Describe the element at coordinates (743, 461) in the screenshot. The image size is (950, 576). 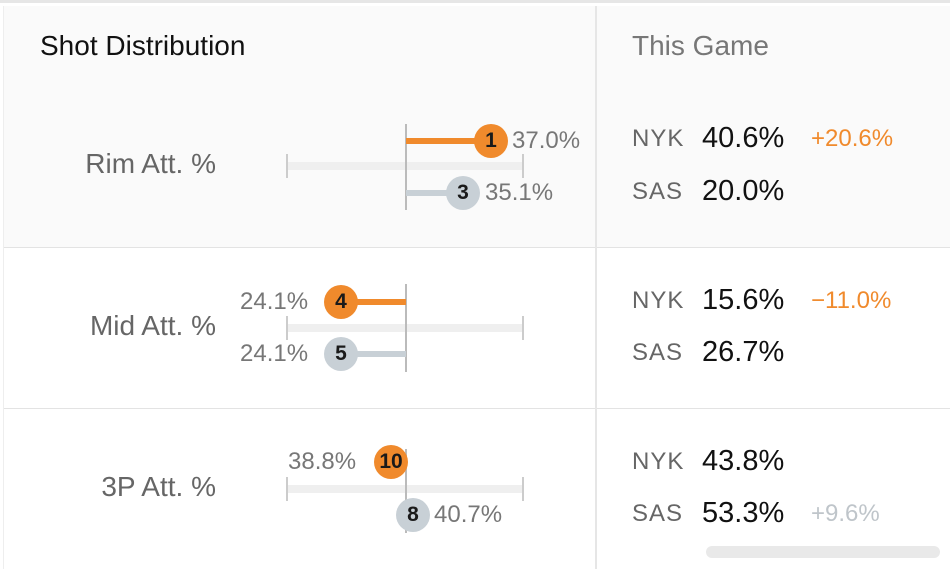
I see `nyk-game-value: 43.8%` at that location.